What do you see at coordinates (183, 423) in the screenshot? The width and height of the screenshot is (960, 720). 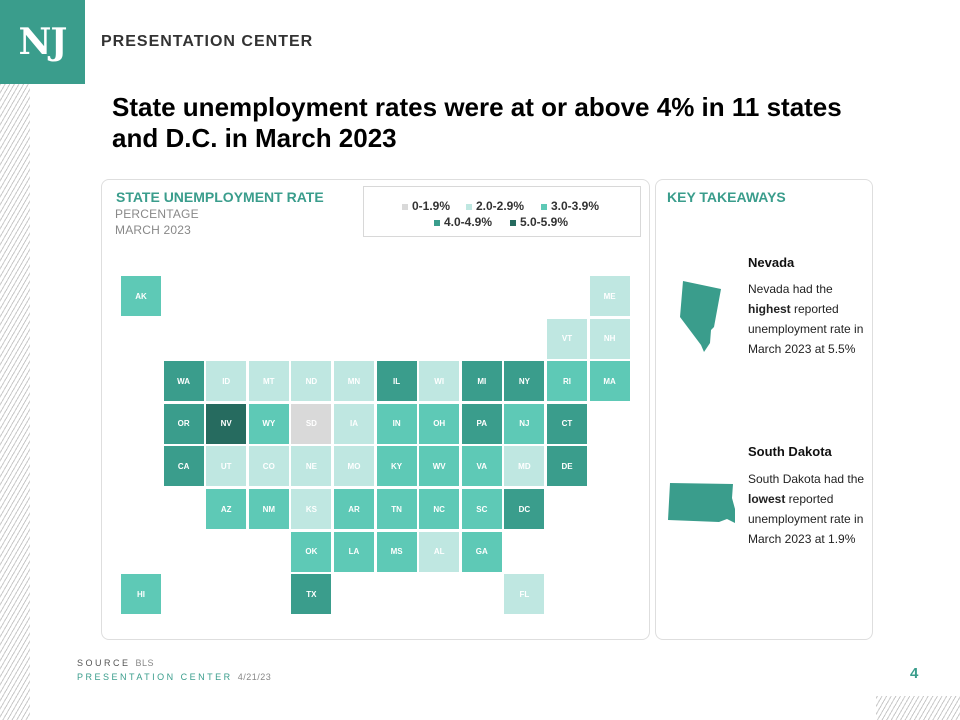 I see `state-tile-or: OR` at bounding box center [183, 423].